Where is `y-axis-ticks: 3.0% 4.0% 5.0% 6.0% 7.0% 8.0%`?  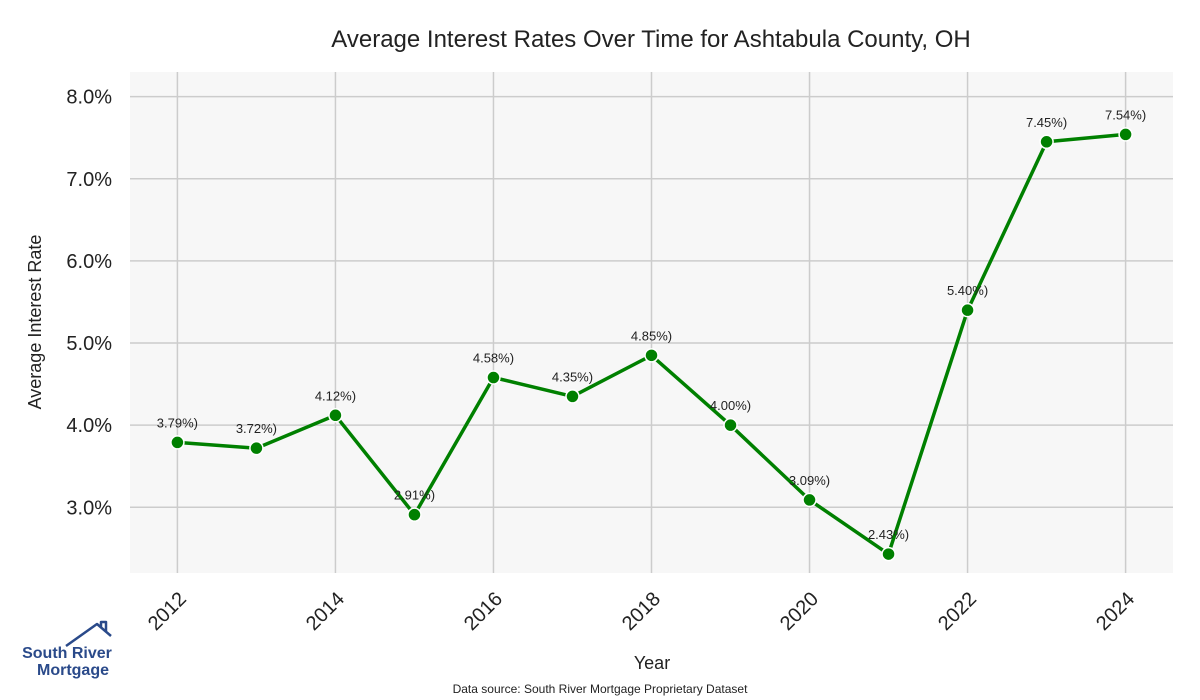
y-axis-ticks: 3.0% 4.0% 5.0% 6.0% 7.0% 8.0% is located at coordinates (89, 303).